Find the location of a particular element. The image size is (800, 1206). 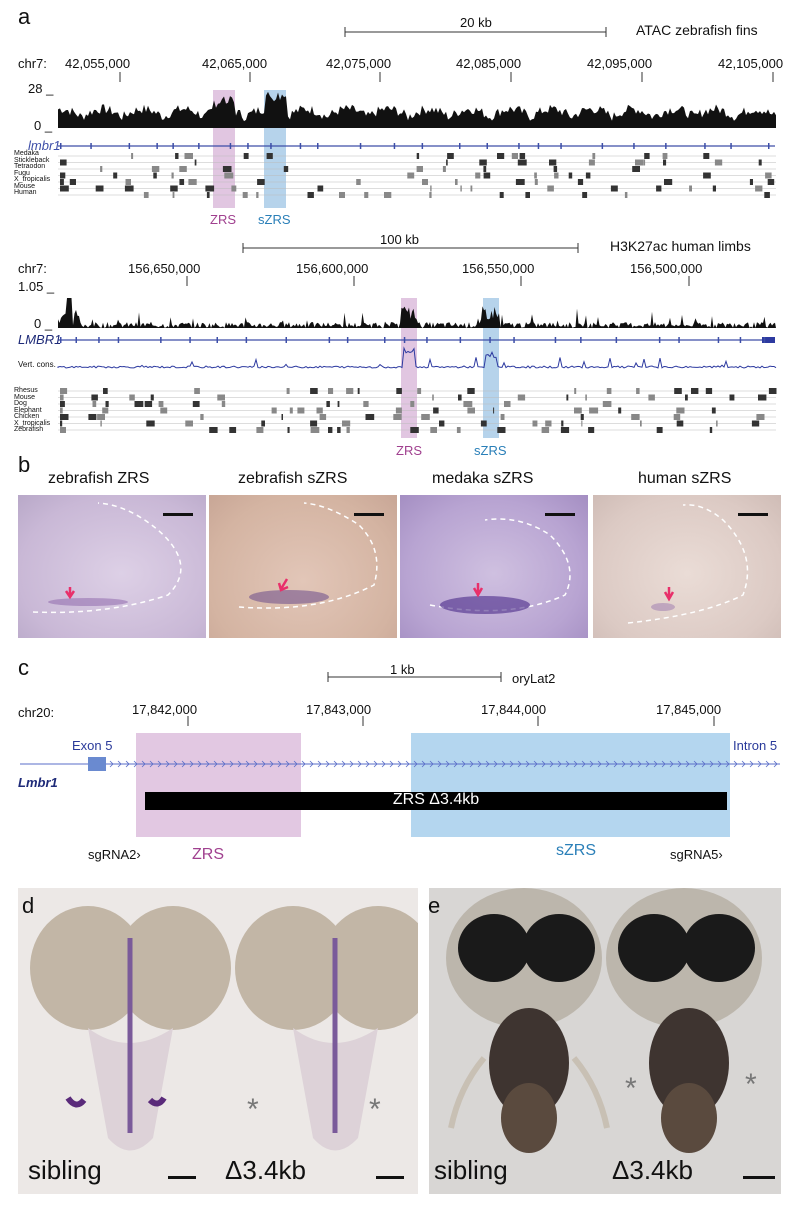

deletion-bar is located at coordinates (436, 801).